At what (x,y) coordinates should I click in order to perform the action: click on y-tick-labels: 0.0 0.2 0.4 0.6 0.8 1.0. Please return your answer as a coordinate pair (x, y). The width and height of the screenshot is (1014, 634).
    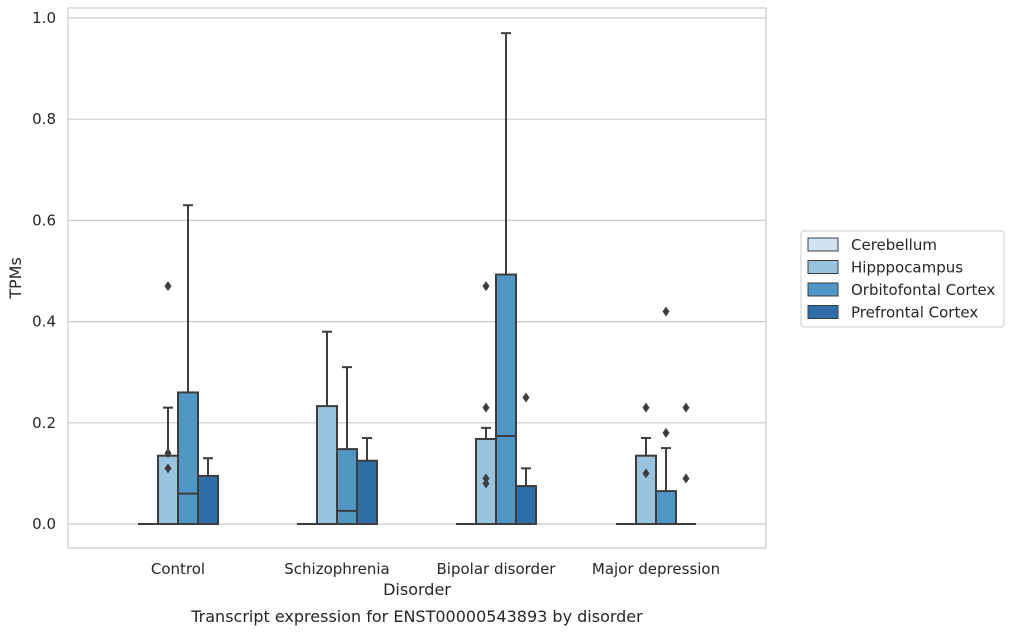
    Looking at the image, I should click on (44, 271).